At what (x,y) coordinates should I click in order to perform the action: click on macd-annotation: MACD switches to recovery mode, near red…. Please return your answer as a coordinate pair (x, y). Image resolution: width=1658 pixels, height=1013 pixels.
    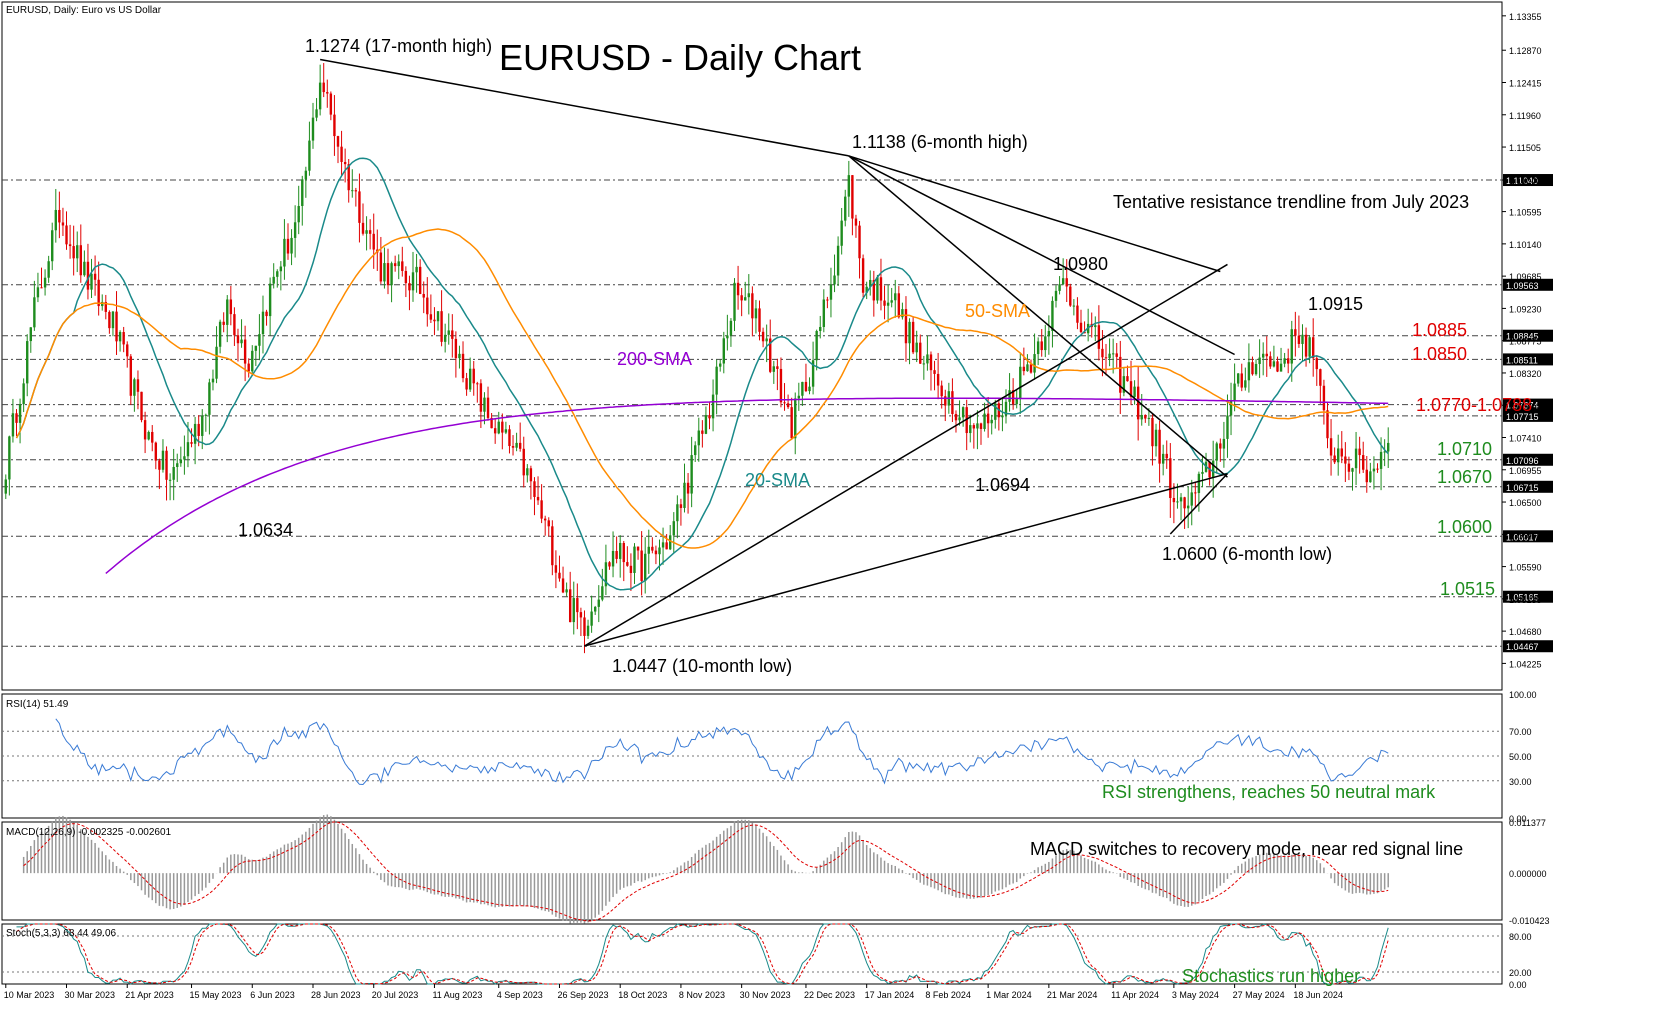
    Looking at the image, I should click on (1246, 849).